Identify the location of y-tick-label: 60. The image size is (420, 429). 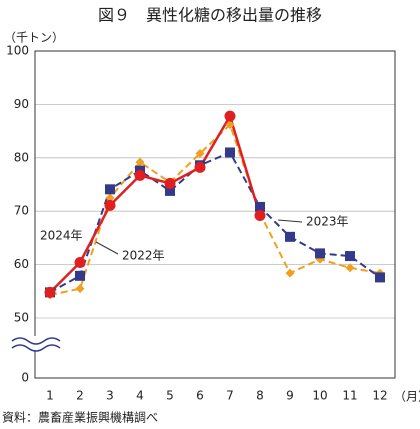
(21, 264).